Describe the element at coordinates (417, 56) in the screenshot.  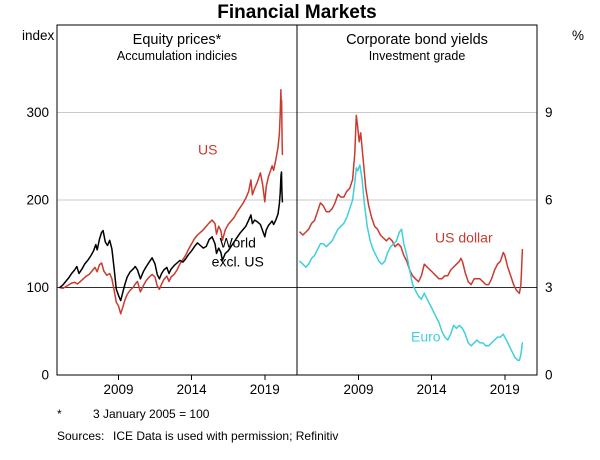
I see `right-panel-subtitle: Investment grade` at that location.